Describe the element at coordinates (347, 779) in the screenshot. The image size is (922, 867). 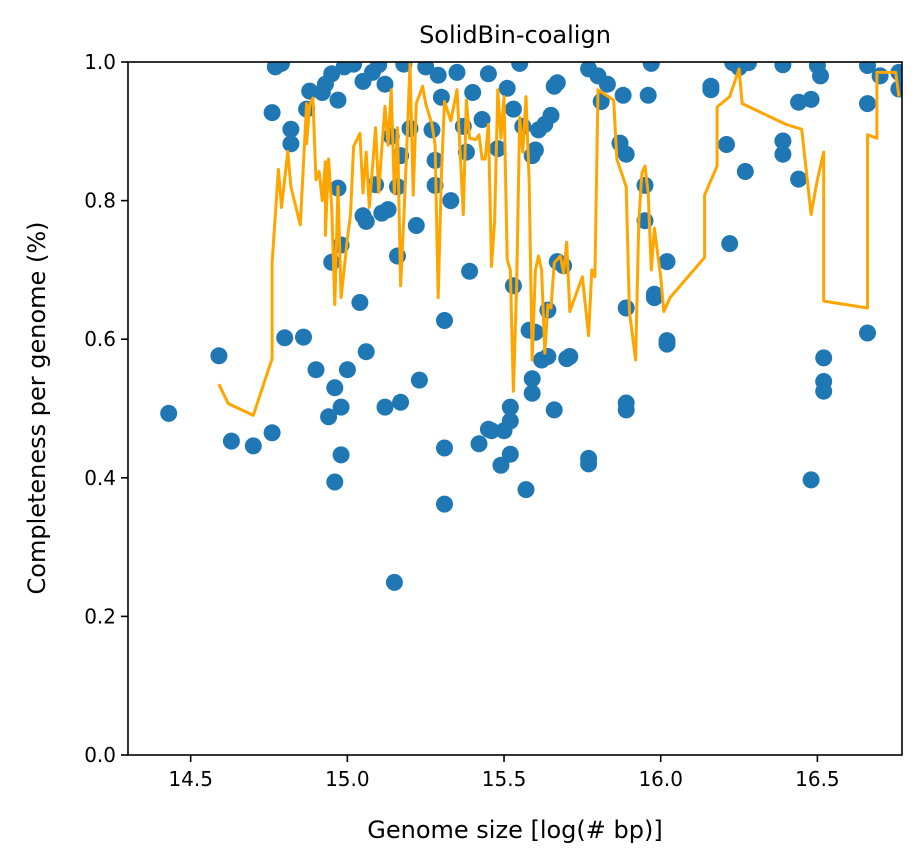
I see `x-tick-label: 15.0` at that location.